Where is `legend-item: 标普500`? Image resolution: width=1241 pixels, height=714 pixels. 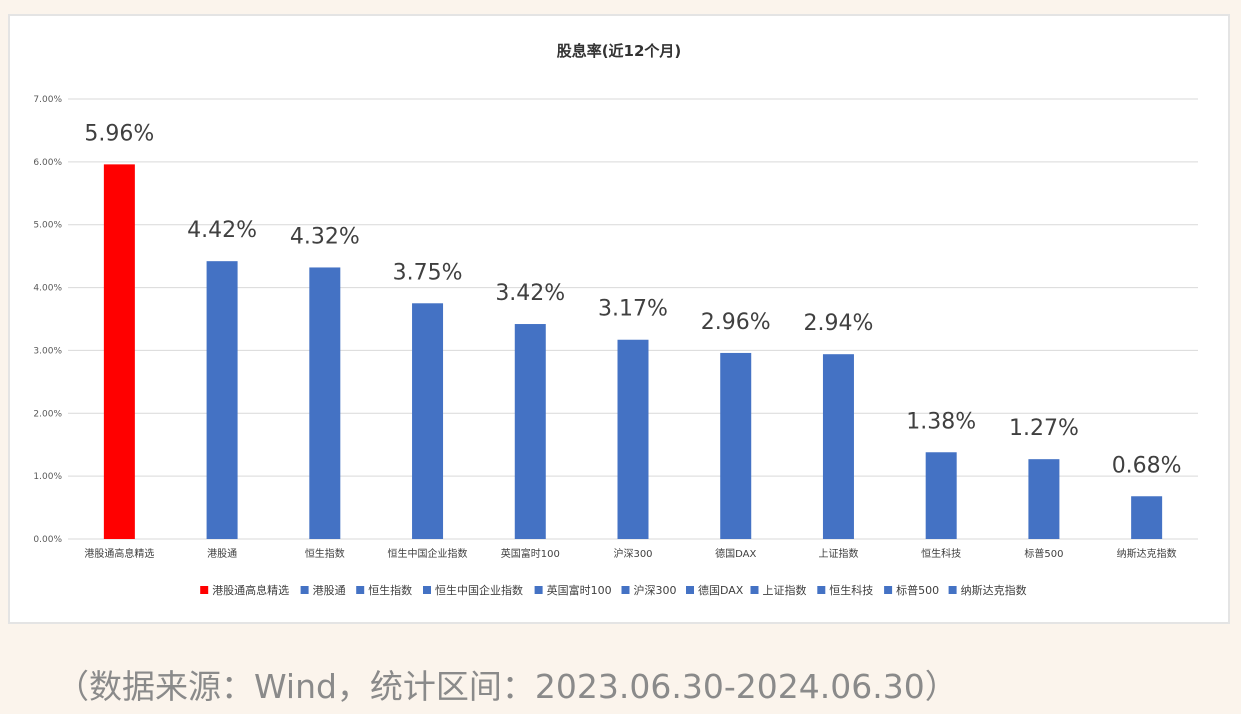 legend-item: 标普500 is located at coordinates (917, 590).